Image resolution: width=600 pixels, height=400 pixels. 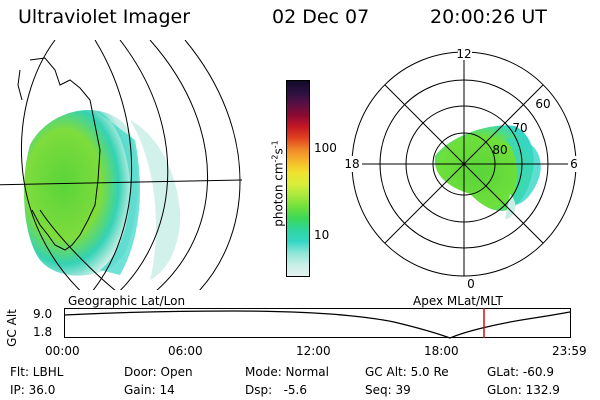 What do you see at coordinates (388, 390) in the screenshot?
I see `seq-status: Seq: 39` at bounding box center [388, 390].